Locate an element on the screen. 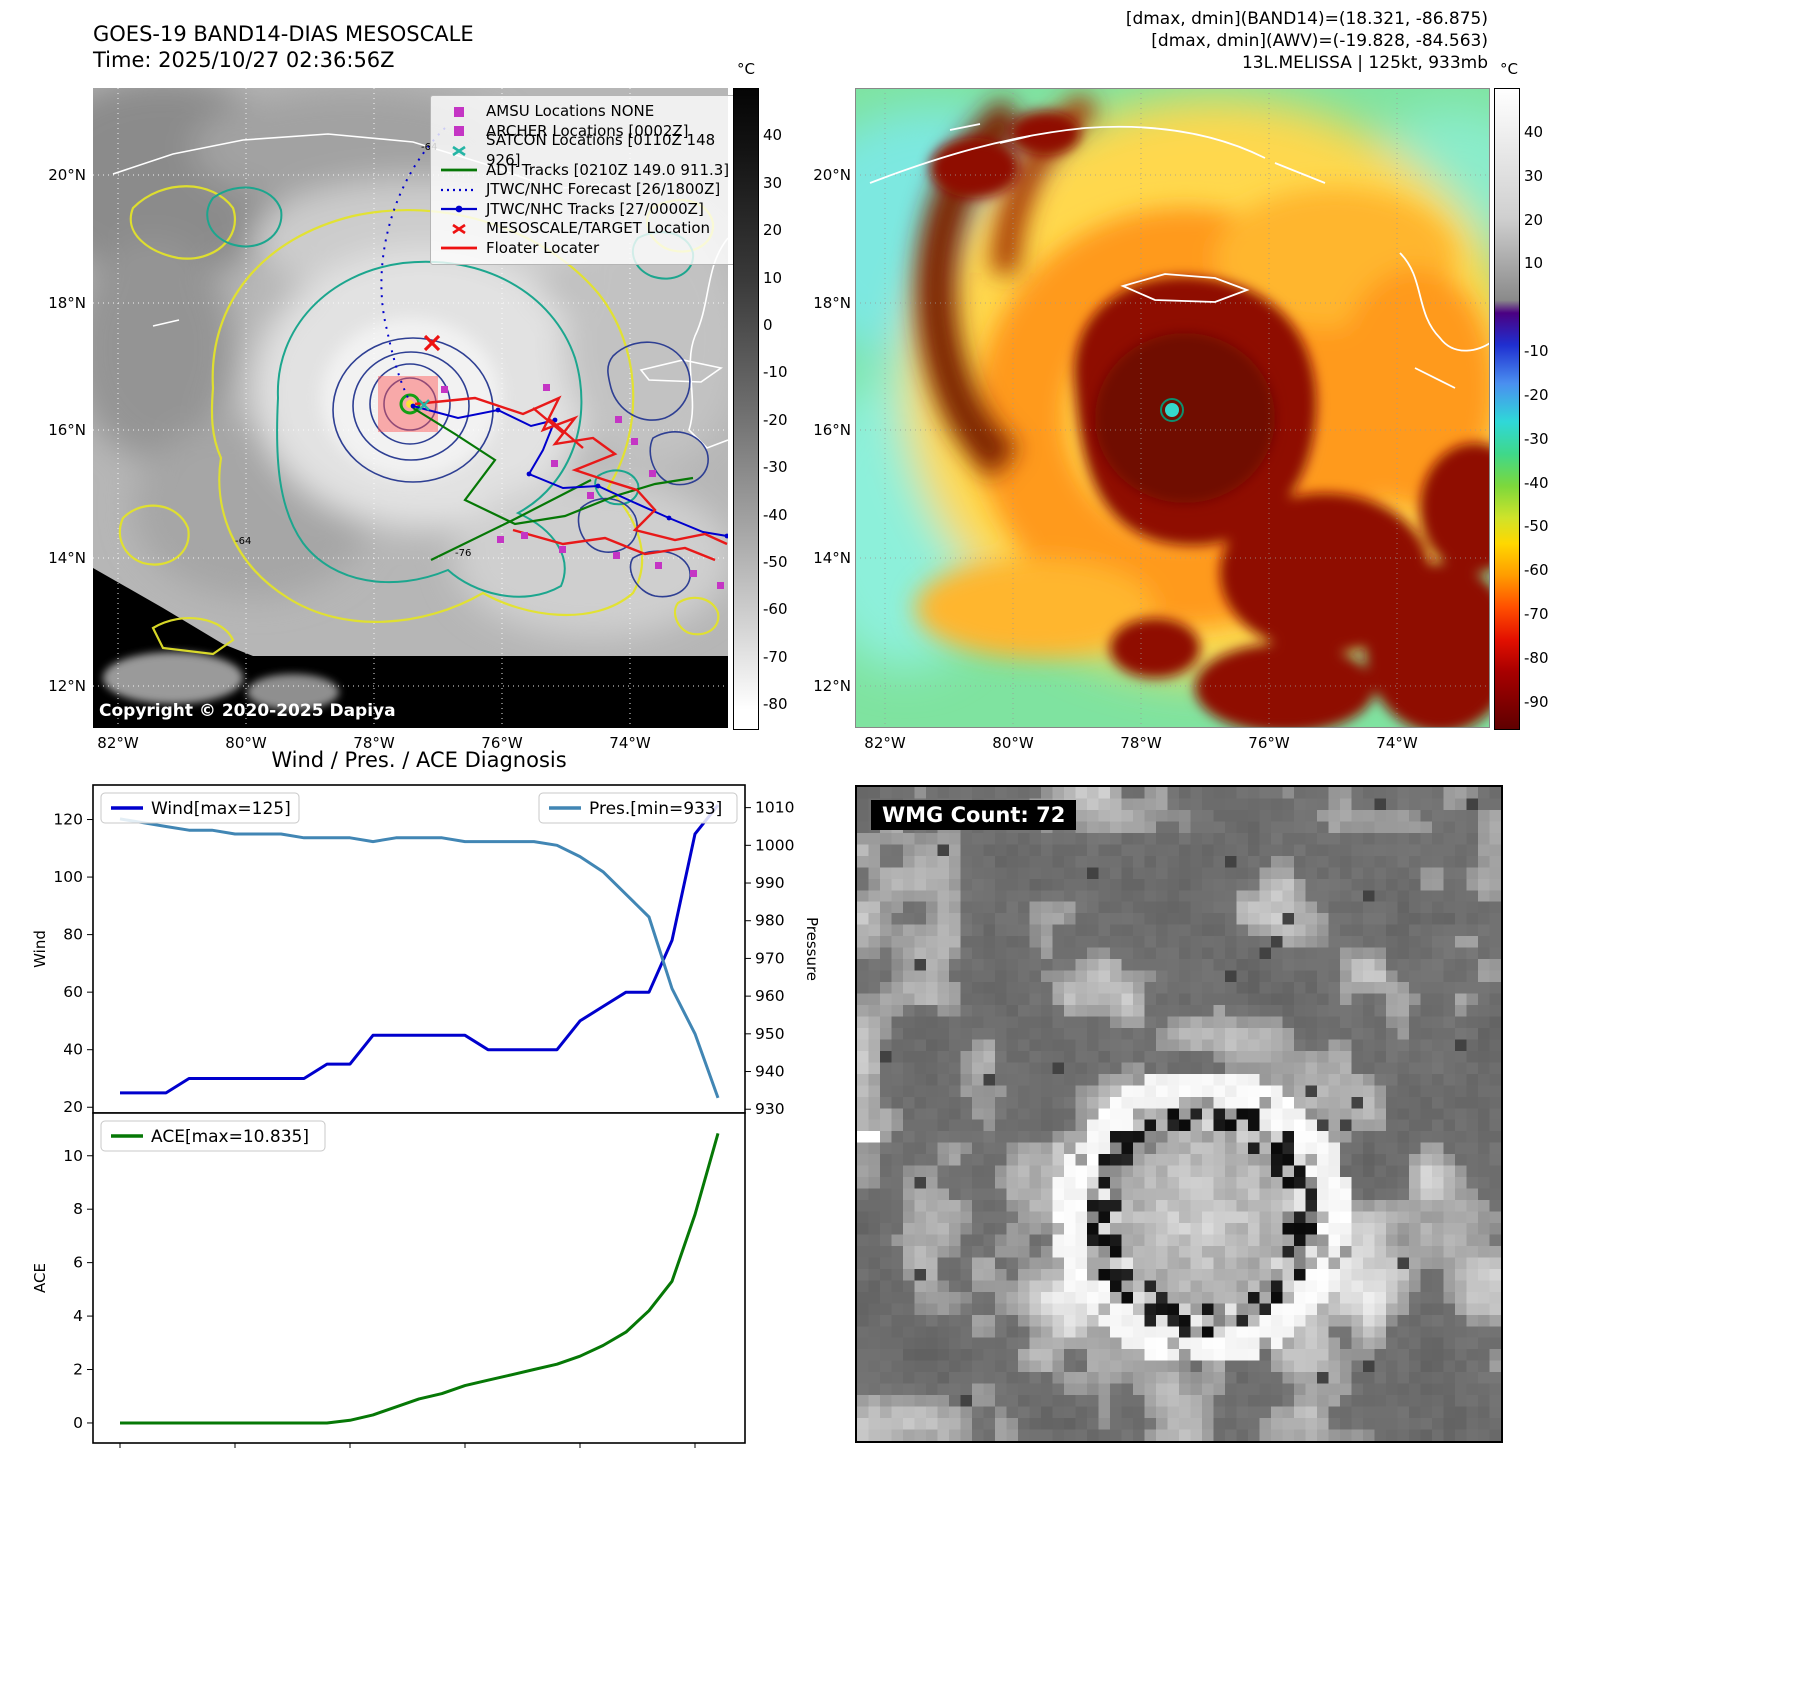  storm-cloud-shield is located at coordinates (411, 398).